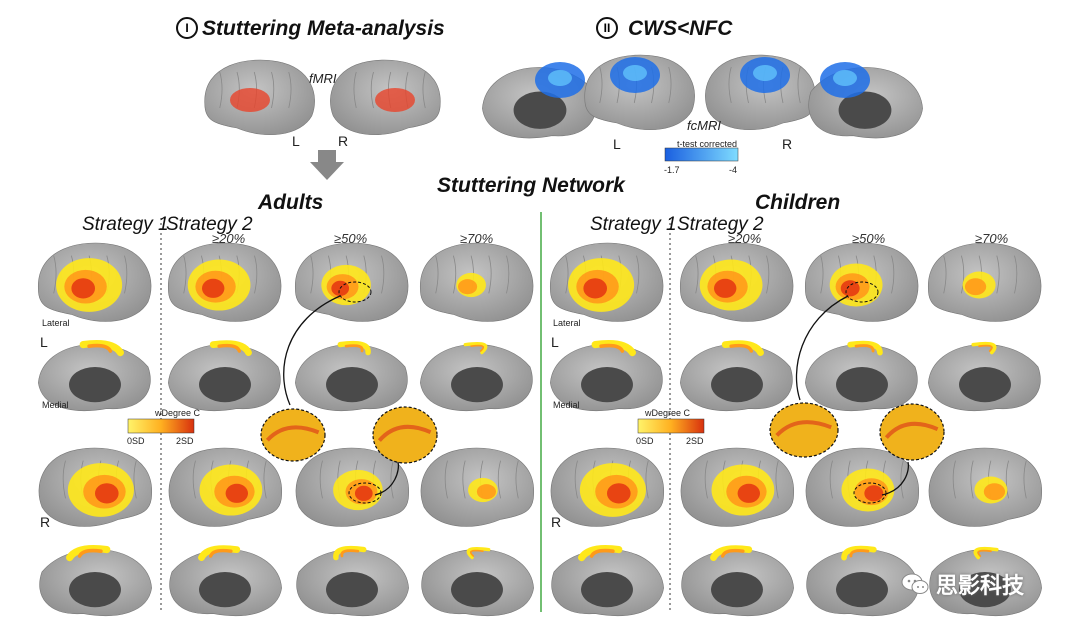 Image resolution: width=1080 pixels, height=642 pixels. What do you see at coordinates (869, 238) in the screenshot?
I see `children-p50: ≥50%` at bounding box center [869, 238].